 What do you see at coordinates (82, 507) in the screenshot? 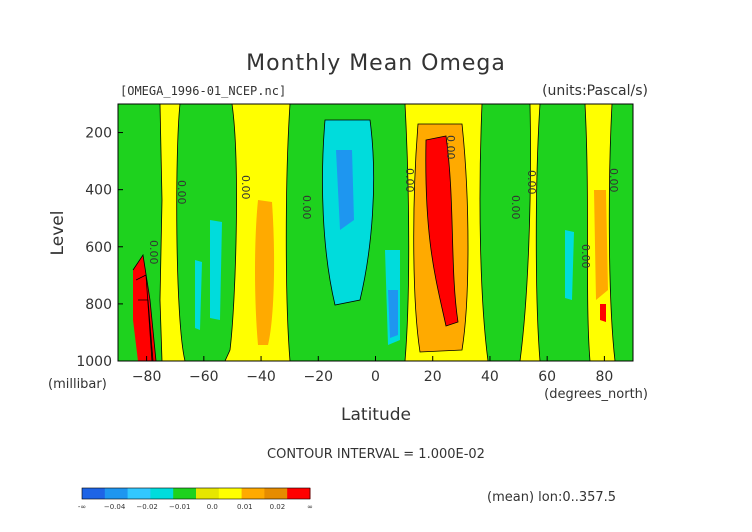
I see `colorbar-tick-label: -∞` at bounding box center [82, 507].